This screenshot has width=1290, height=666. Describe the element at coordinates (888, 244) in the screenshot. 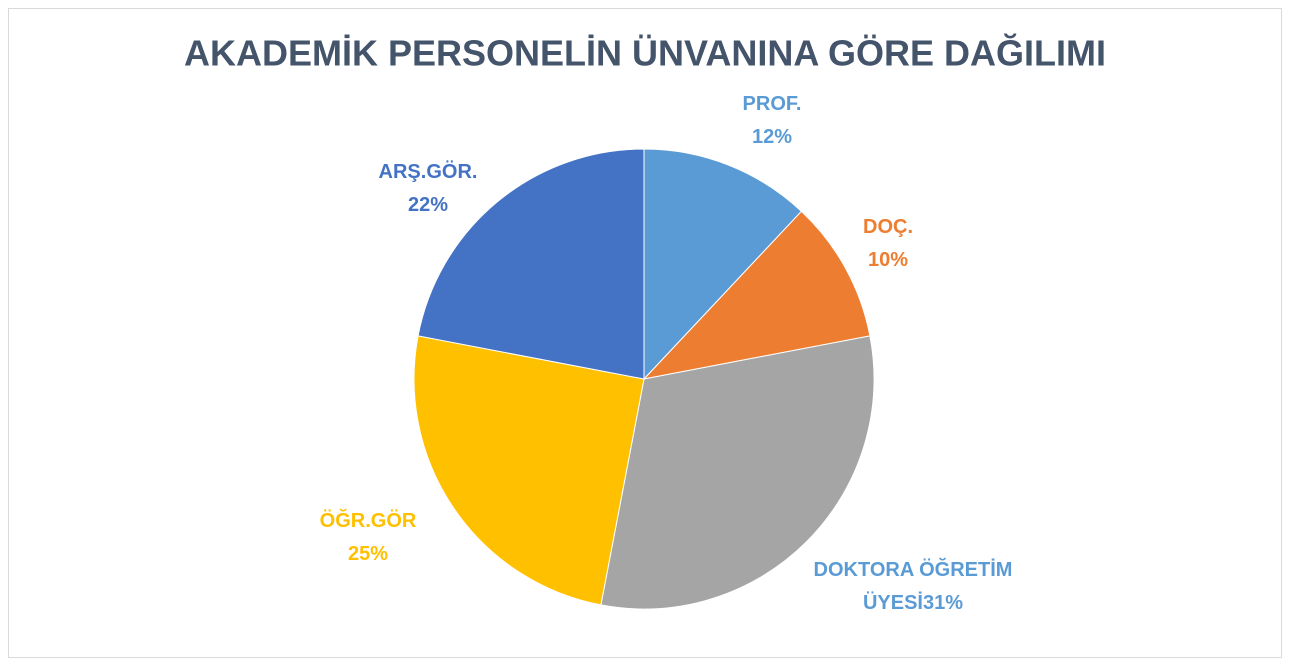

I see `data-label: DOÇ. 10%` at that location.